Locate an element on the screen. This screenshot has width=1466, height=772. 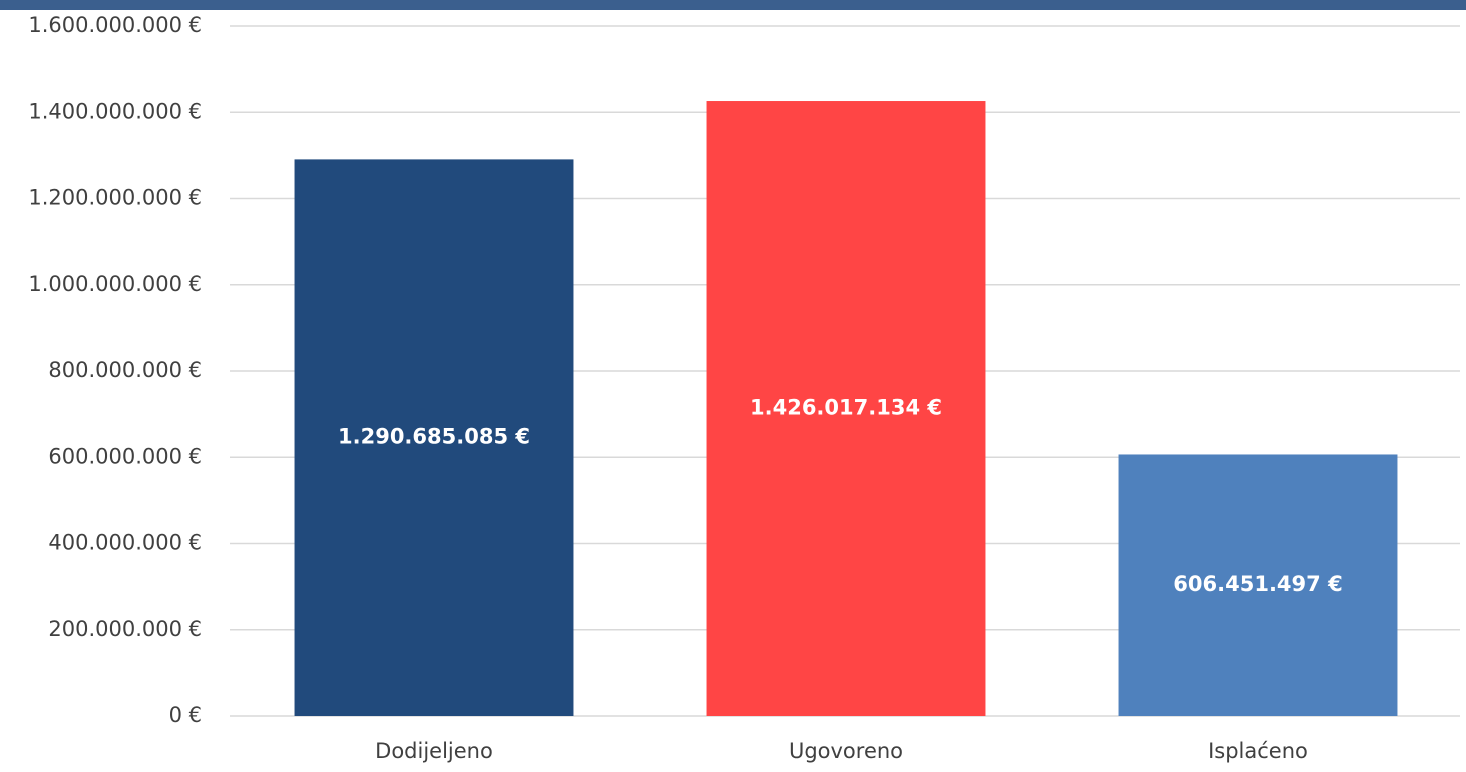
y-tick-label: 200.000.000 € is located at coordinates (125, 629).